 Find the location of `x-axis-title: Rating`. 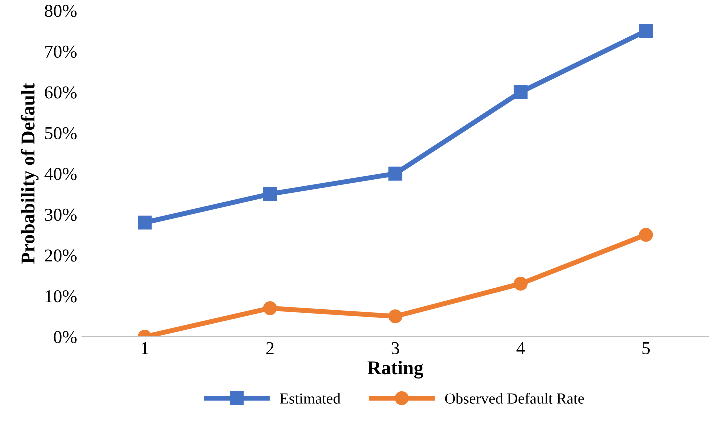

x-axis-title: Rating is located at coordinates (396, 369).